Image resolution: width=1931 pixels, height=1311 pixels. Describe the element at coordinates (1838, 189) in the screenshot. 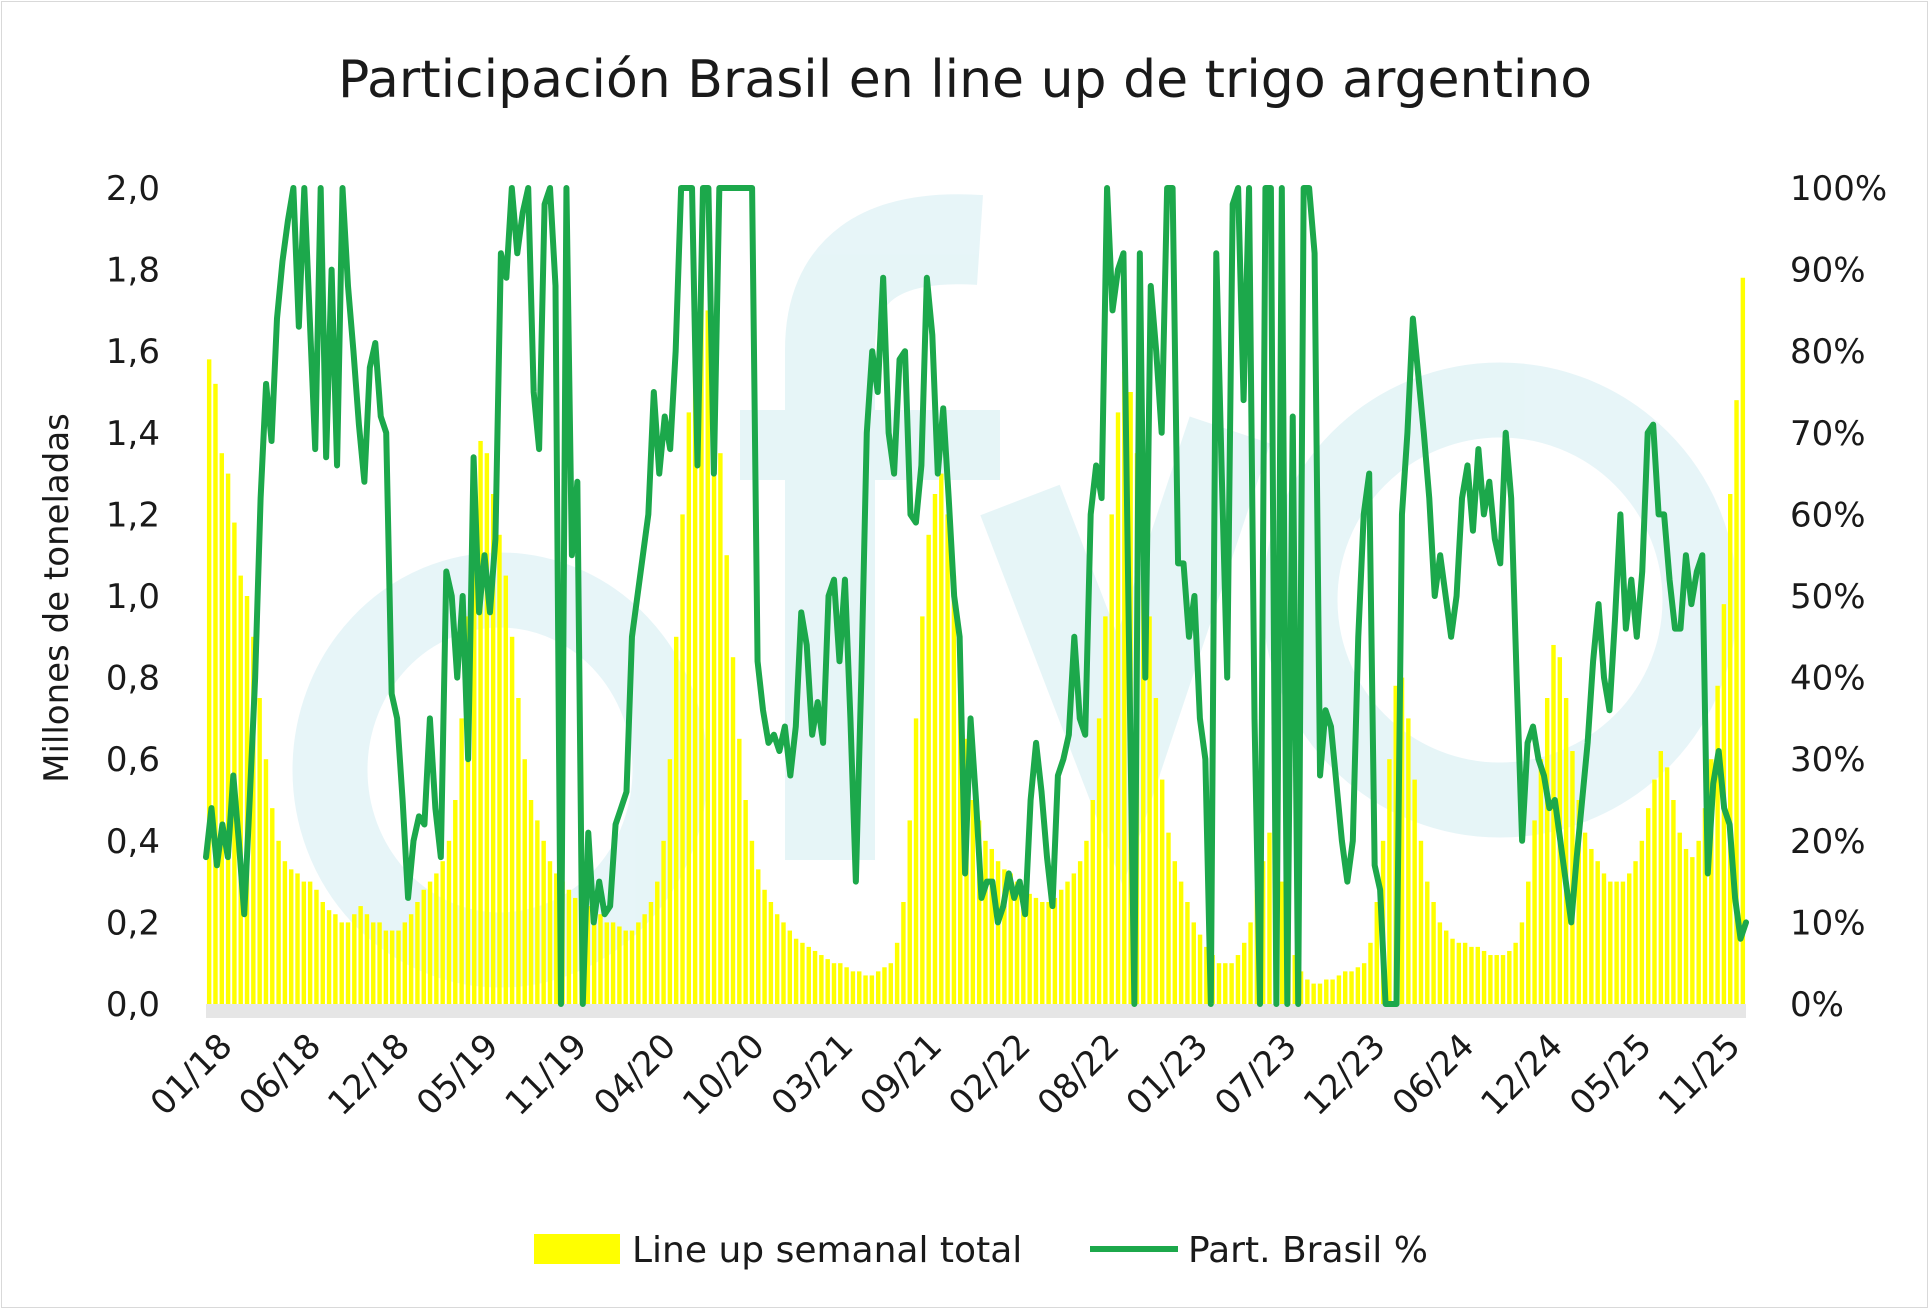

I see `y2-tick-label: 100%` at that location.